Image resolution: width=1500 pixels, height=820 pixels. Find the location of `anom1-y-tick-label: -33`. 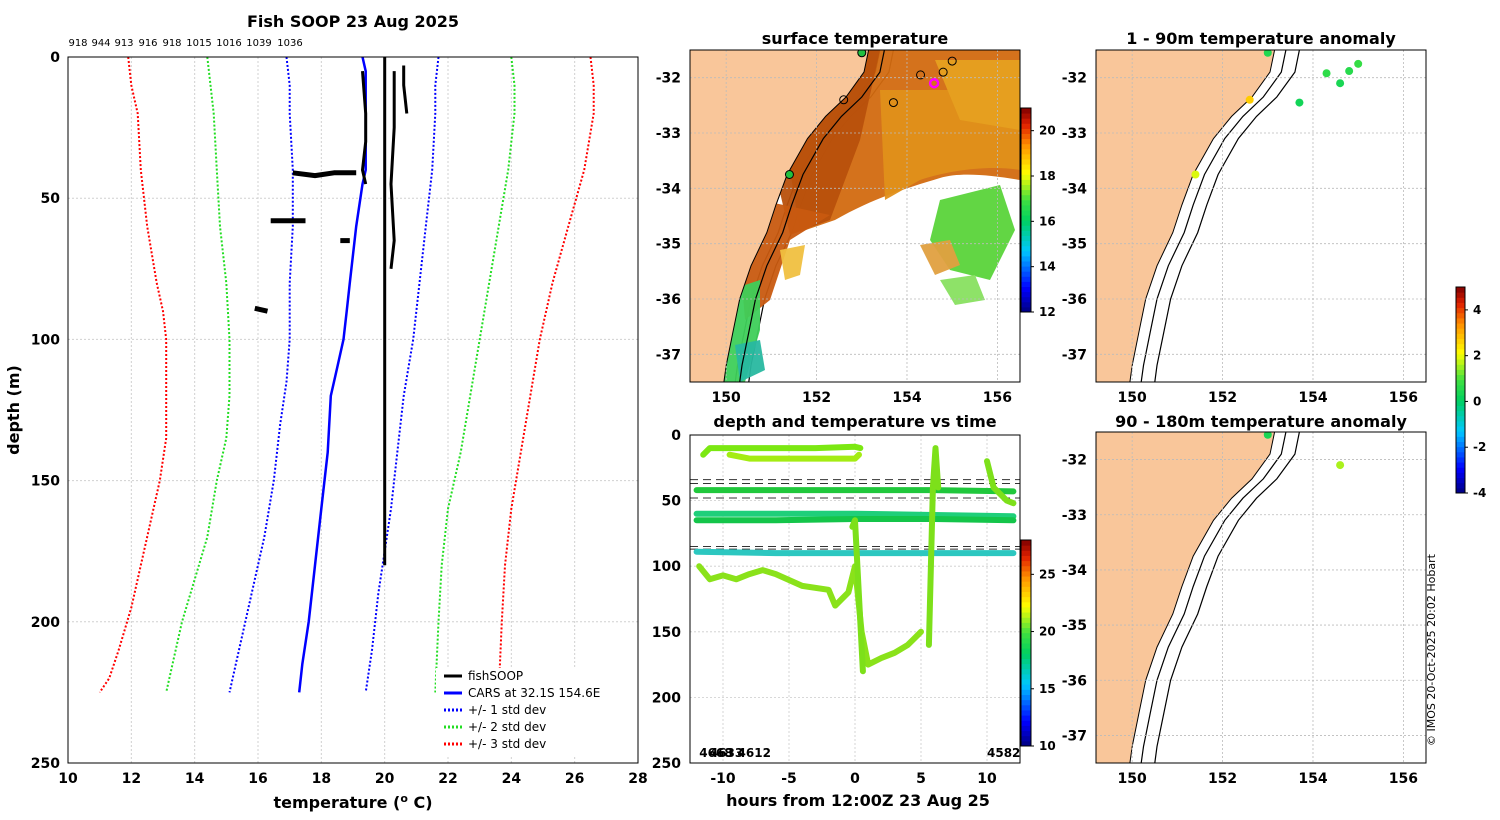

anom1-y-tick-label: -33 is located at coordinates (1074, 134).